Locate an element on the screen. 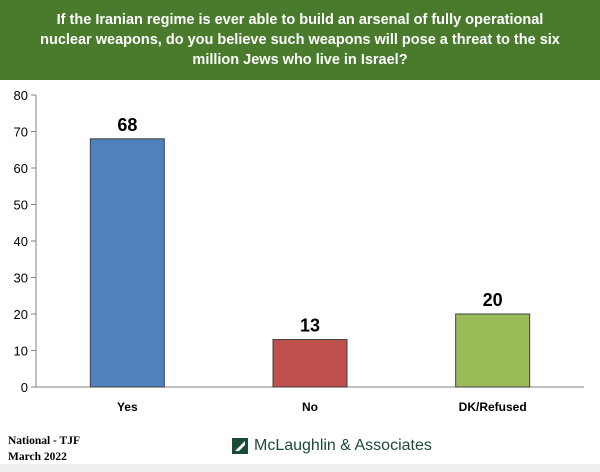 This screenshot has width=600, height=472. category-label: DK/Refused is located at coordinates (493, 407).